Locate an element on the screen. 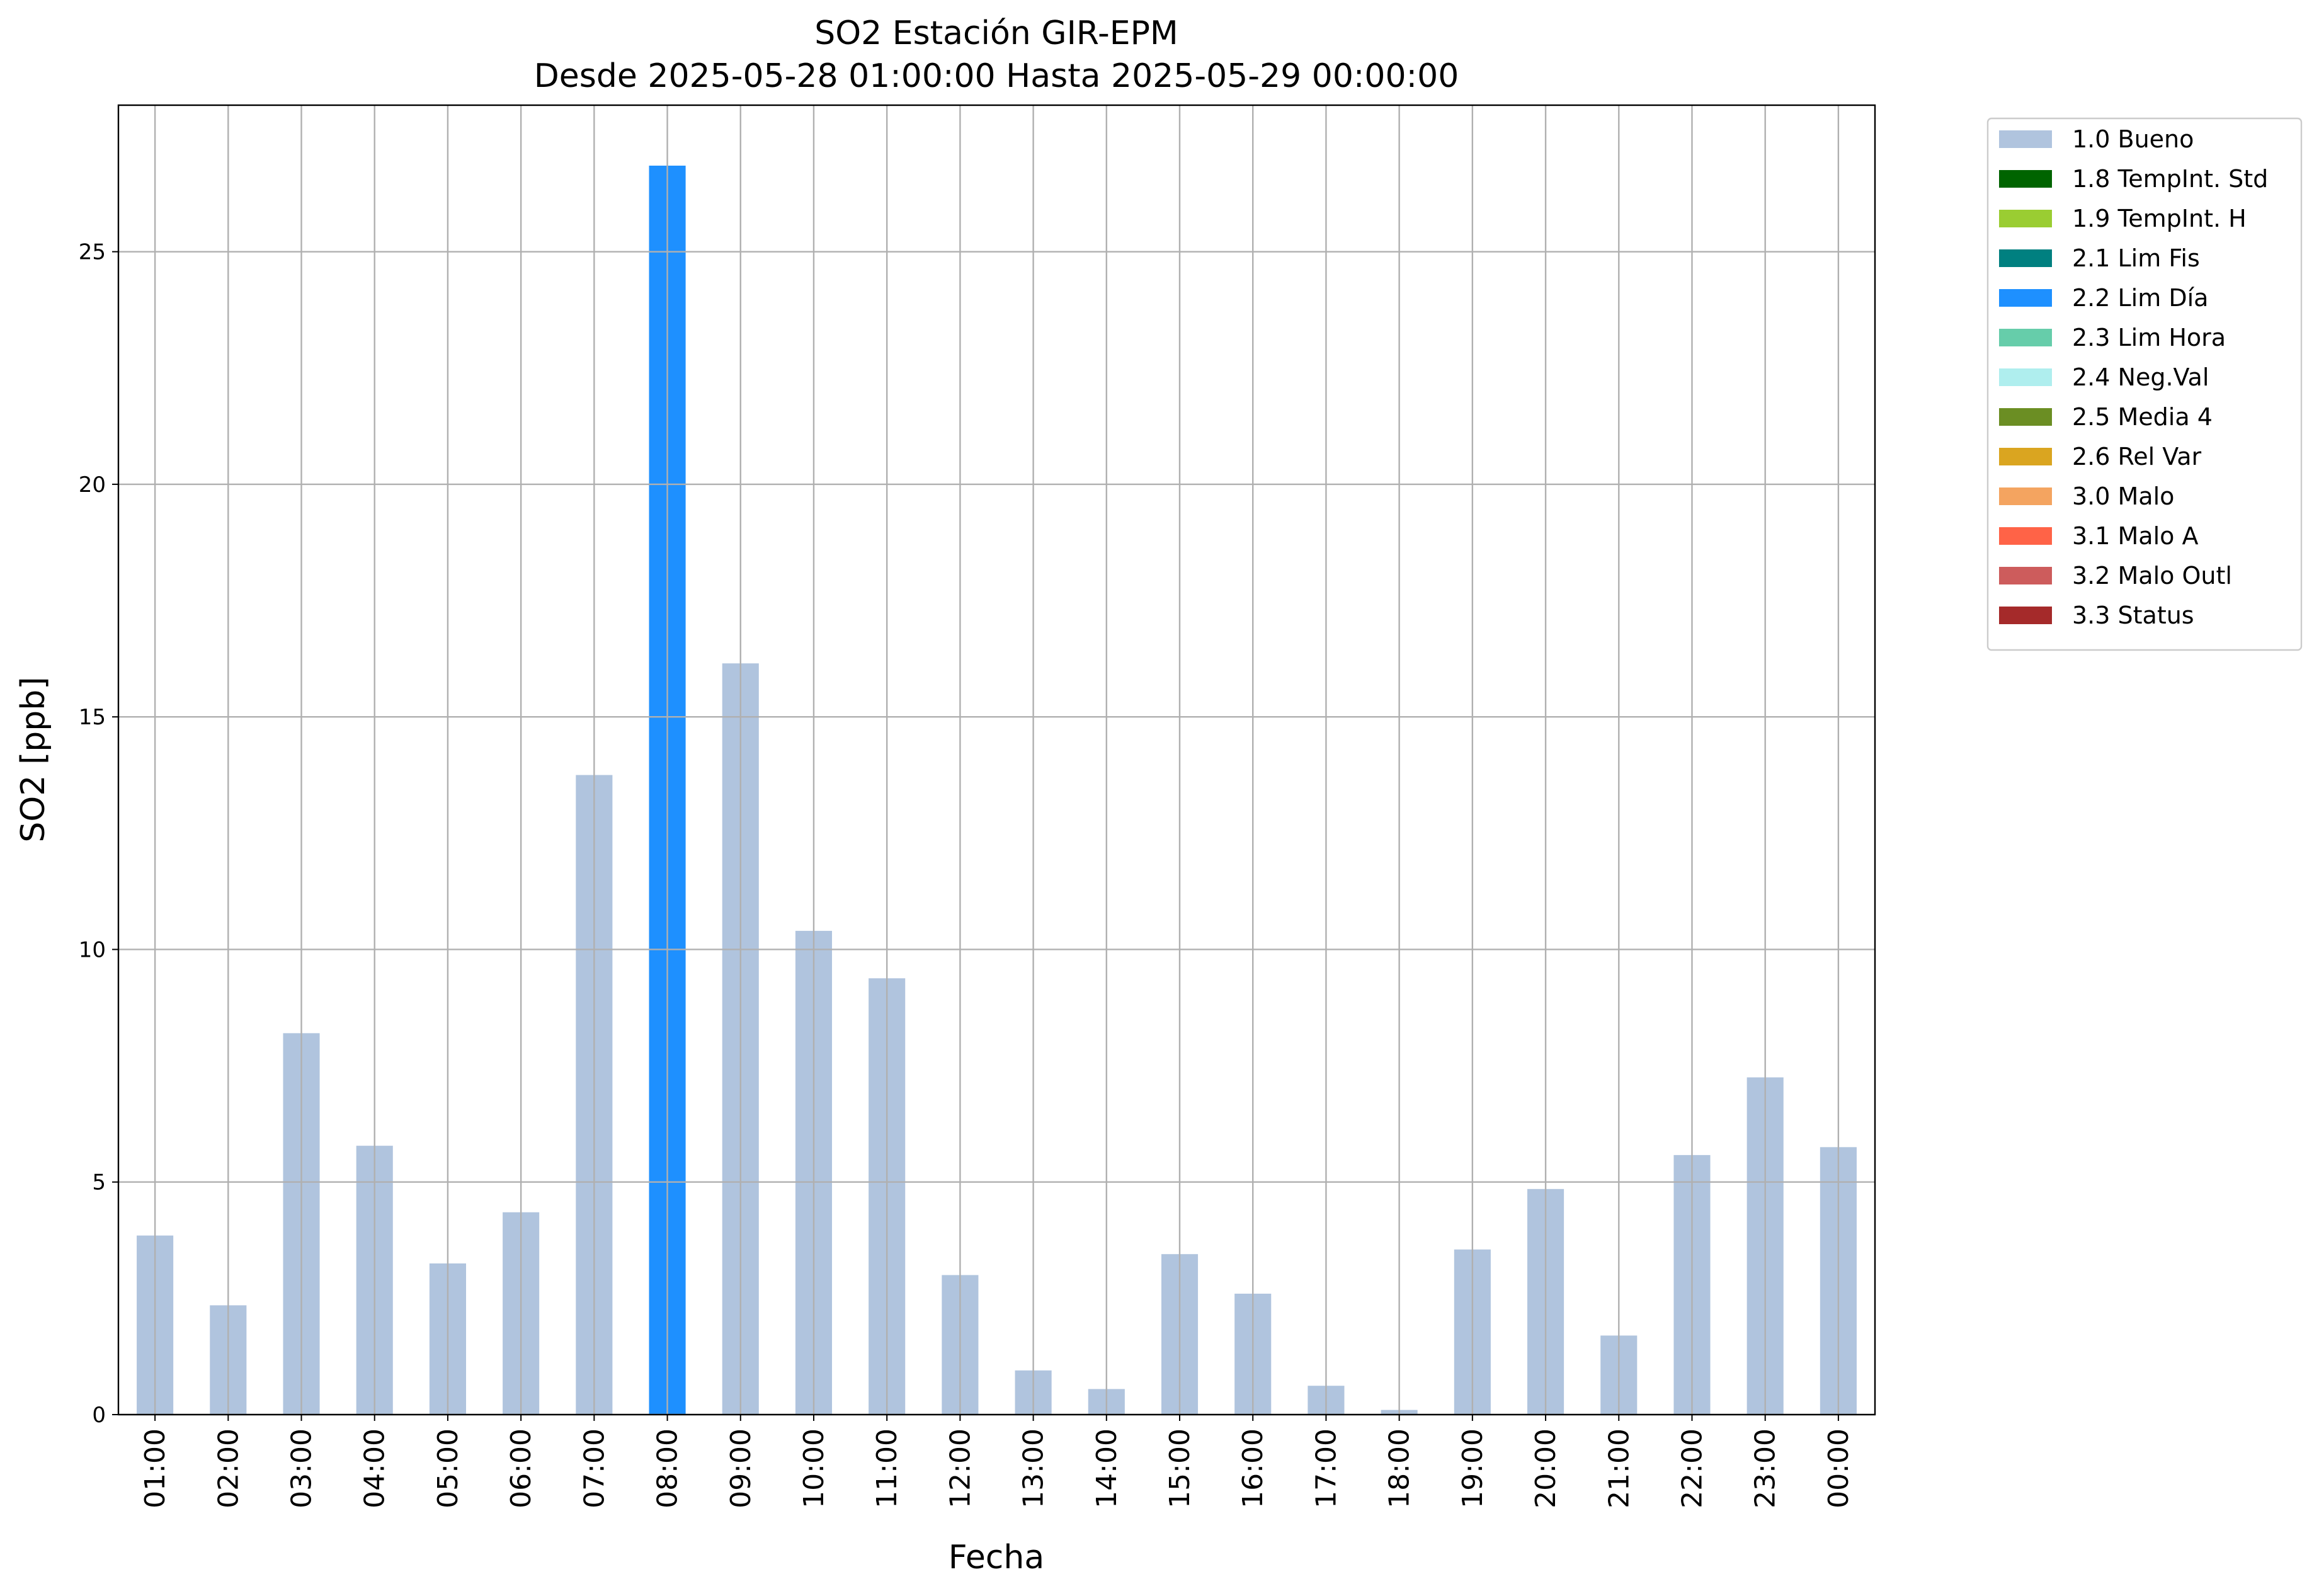 Image resolution: width=2319 pixels, height=1596 pixels. x-tick-label: 18:00 is located at coordinates (1400, 1468).